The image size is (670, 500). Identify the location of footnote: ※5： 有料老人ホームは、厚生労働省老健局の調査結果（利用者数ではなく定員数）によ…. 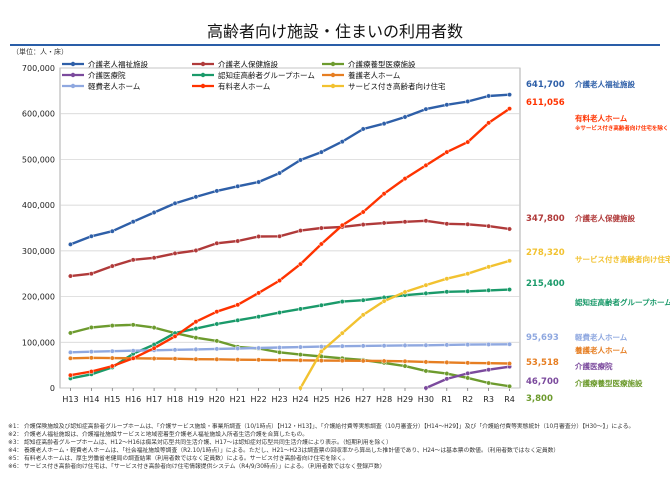
(336, 459).